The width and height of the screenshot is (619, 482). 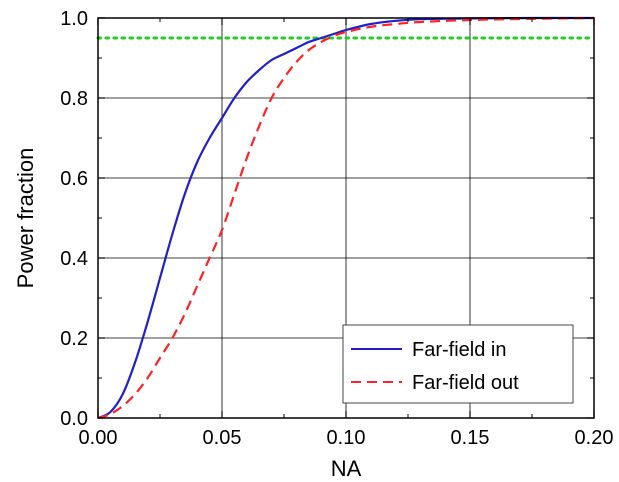 I want to click on legend-label-far-field-in: Far-field in, so click(x=459, y=350).